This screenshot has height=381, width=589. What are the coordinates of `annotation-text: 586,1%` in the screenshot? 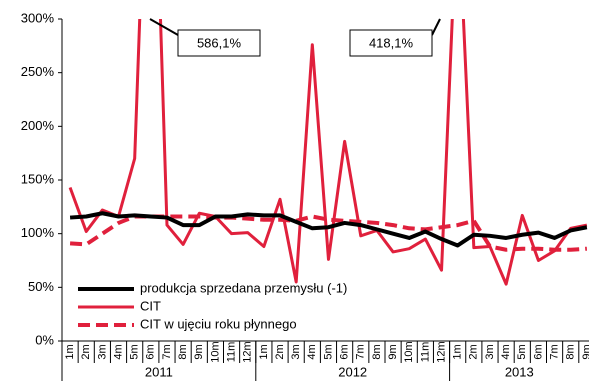 It's located at (219, 42).